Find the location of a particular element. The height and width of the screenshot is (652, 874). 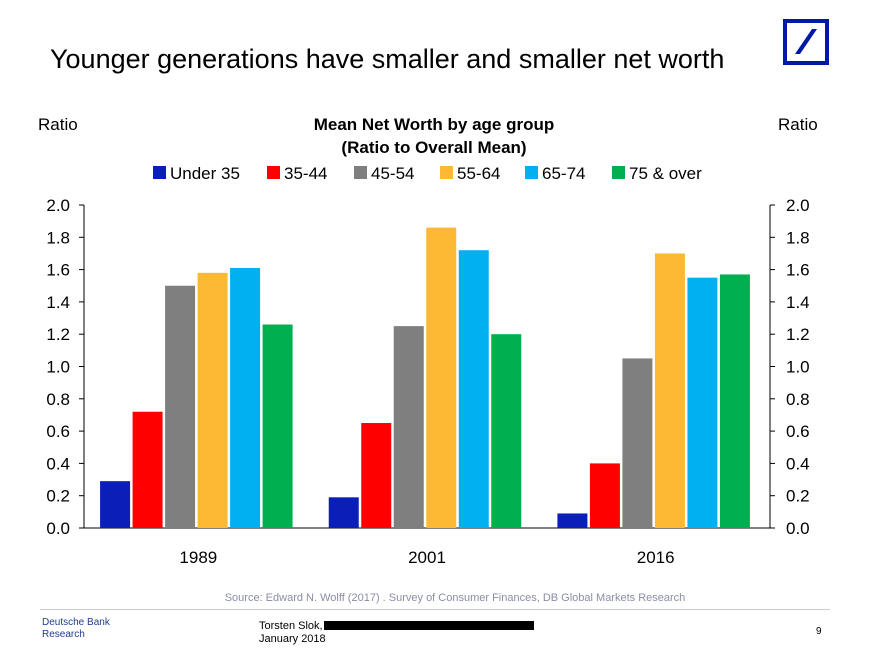

legend-label: 65-74 is located at coordinates (563, 173).